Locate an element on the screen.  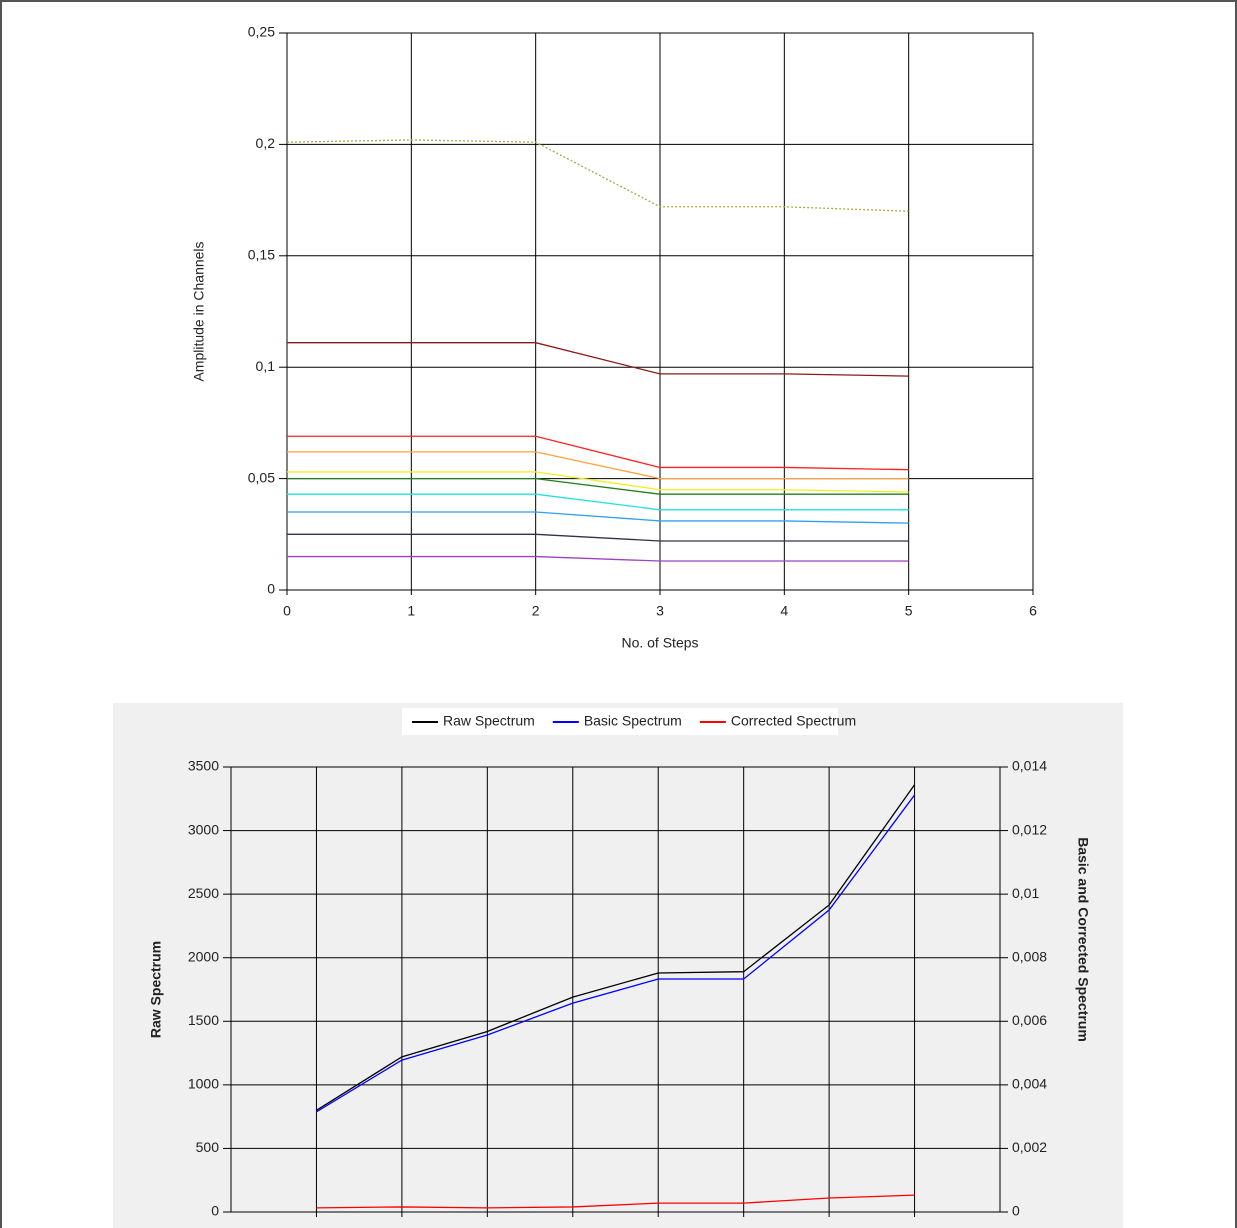
y-tick-label: 3500 is located at coordinates (203, 766).